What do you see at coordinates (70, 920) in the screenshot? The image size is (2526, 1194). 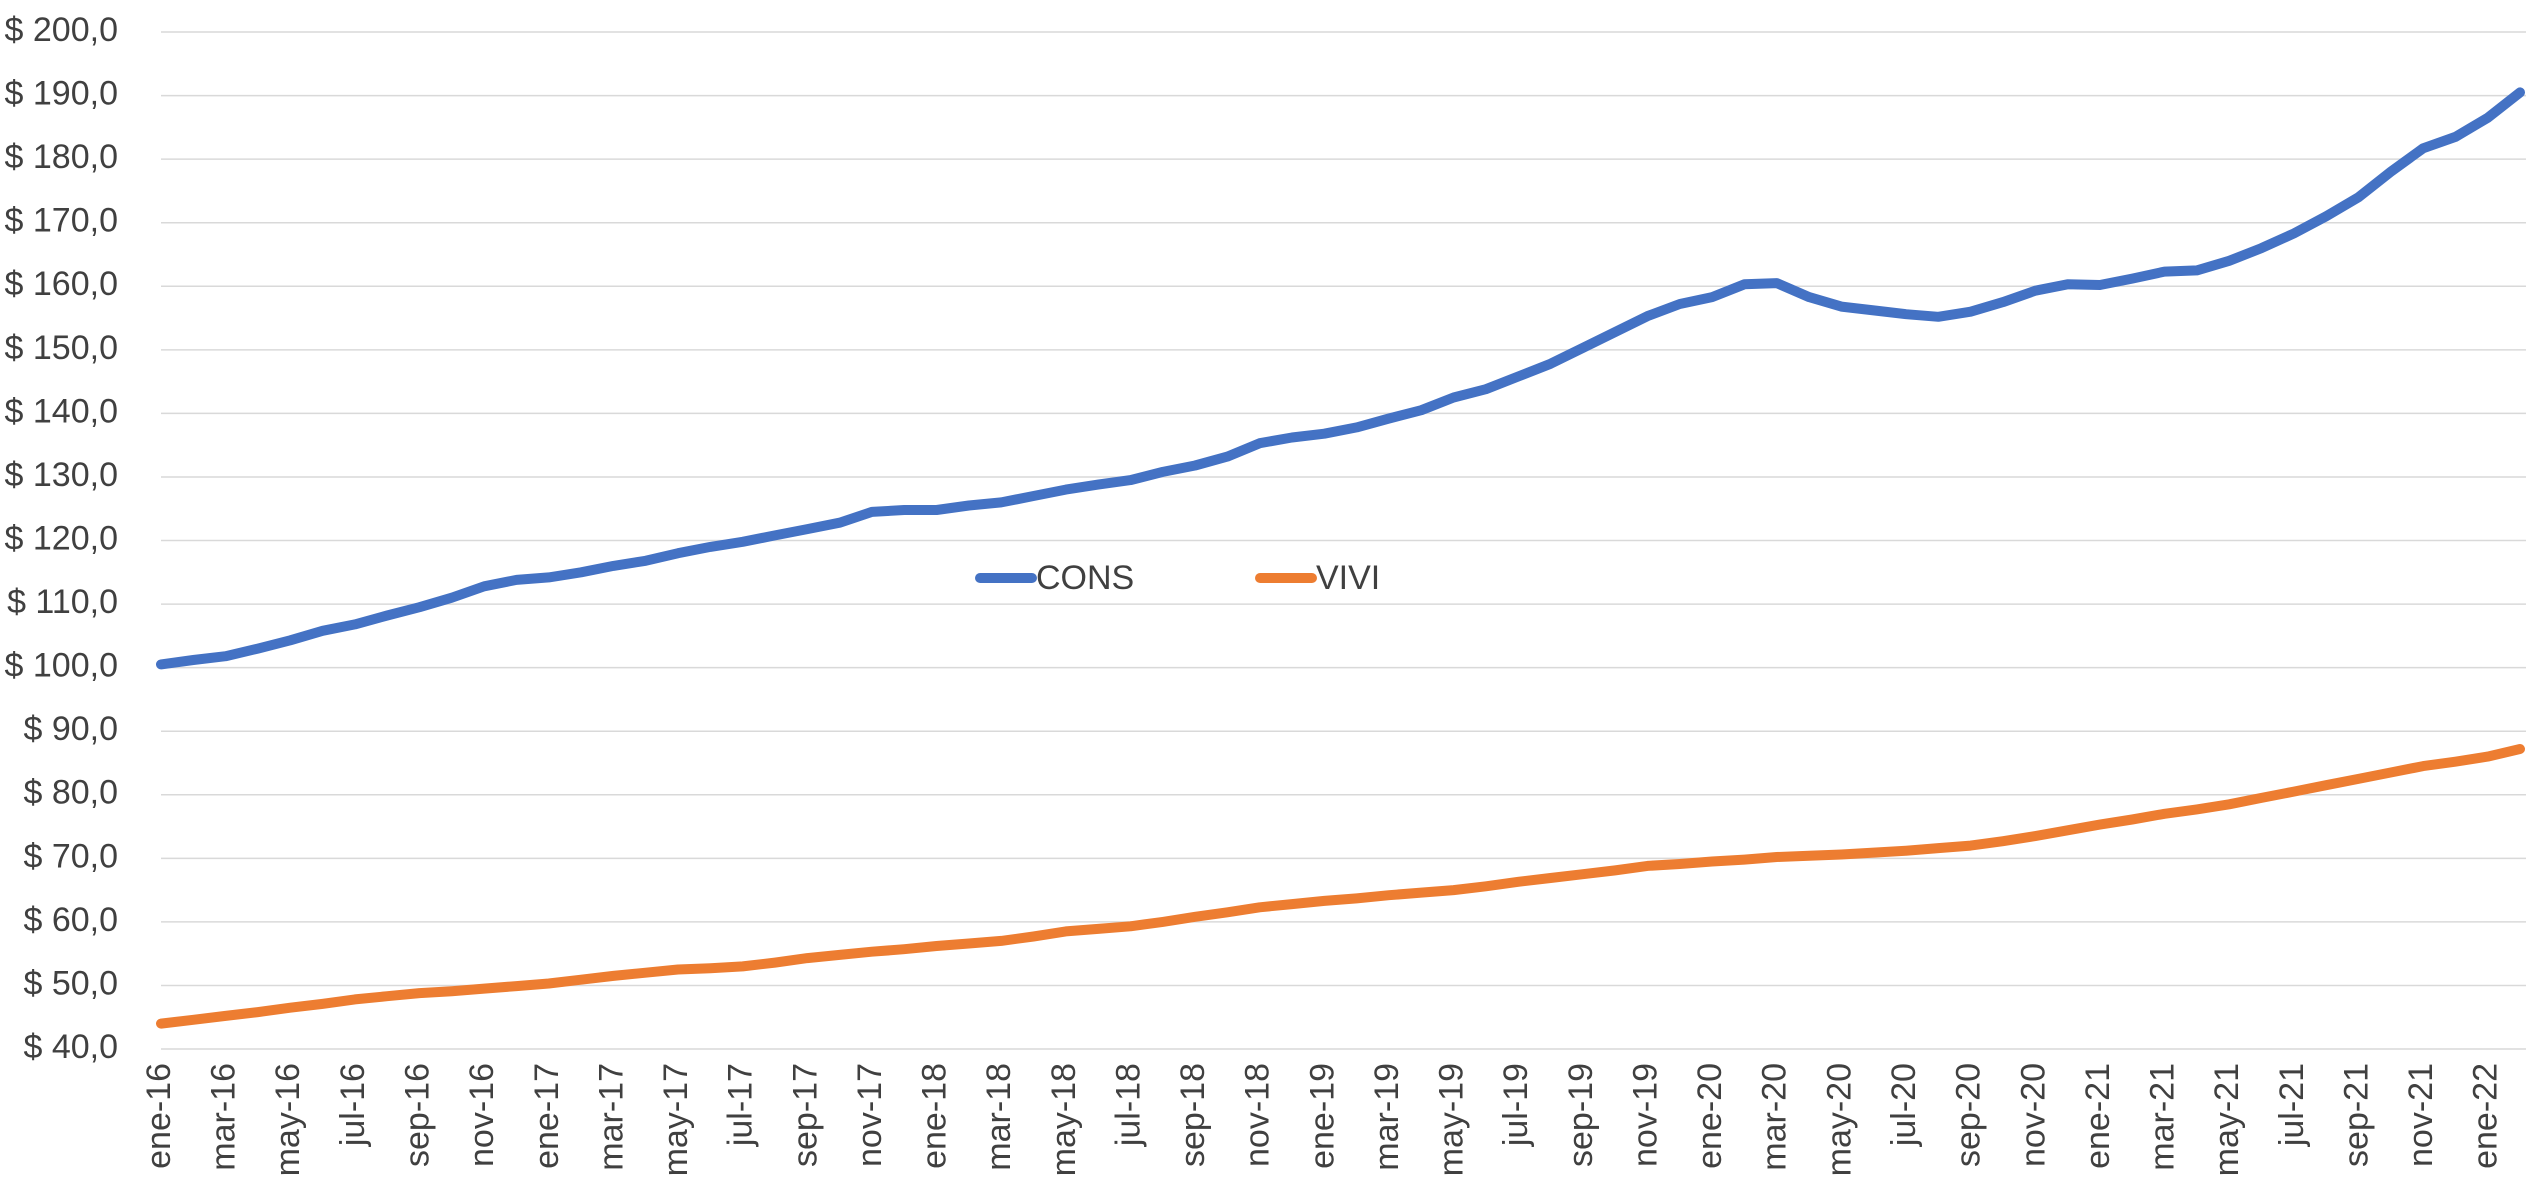 I see `y-tick-label: $ 60,0` at bounding box center [70, 920].